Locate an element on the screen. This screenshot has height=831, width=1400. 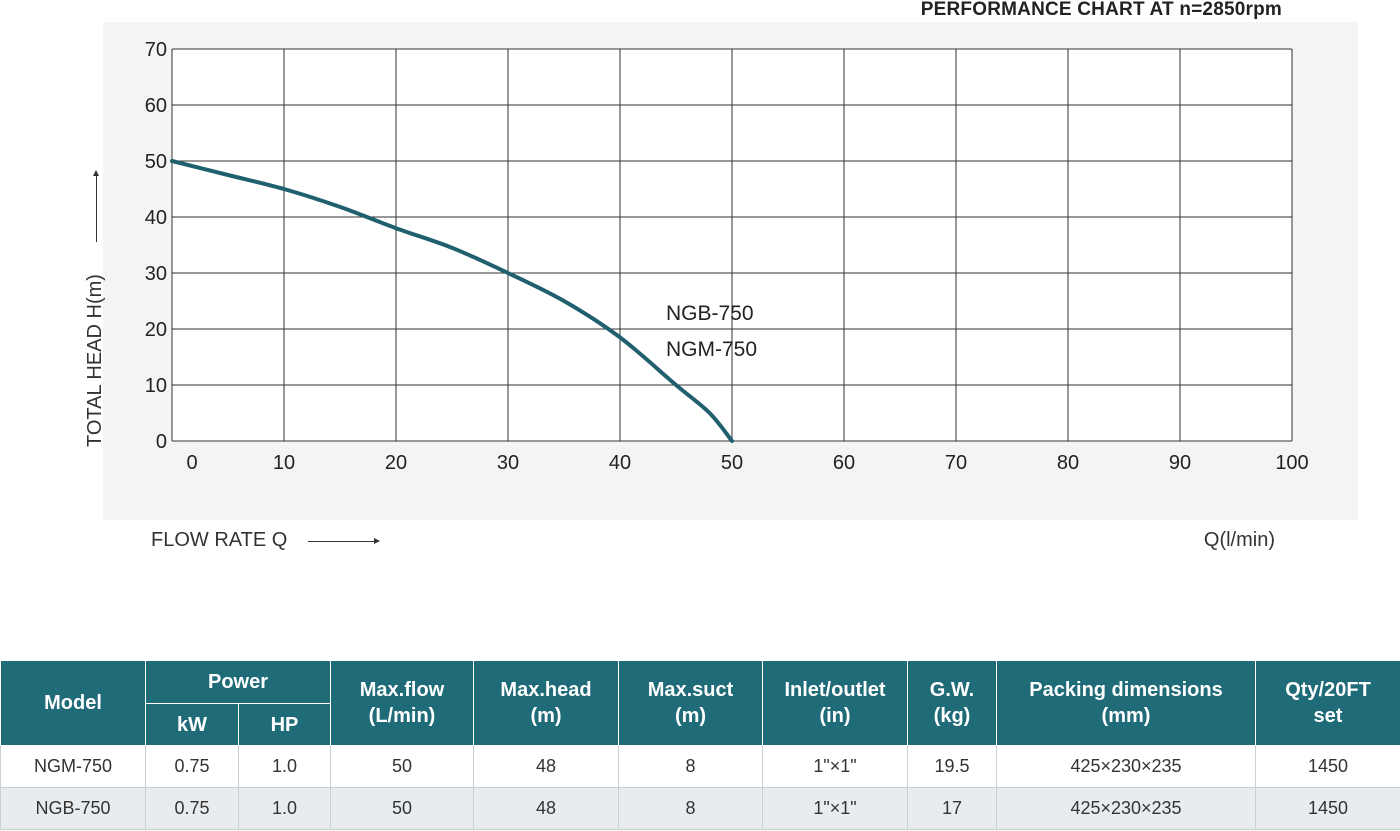
x-axis-unit: Q(l/min) is located at coordinates (1239, 540).